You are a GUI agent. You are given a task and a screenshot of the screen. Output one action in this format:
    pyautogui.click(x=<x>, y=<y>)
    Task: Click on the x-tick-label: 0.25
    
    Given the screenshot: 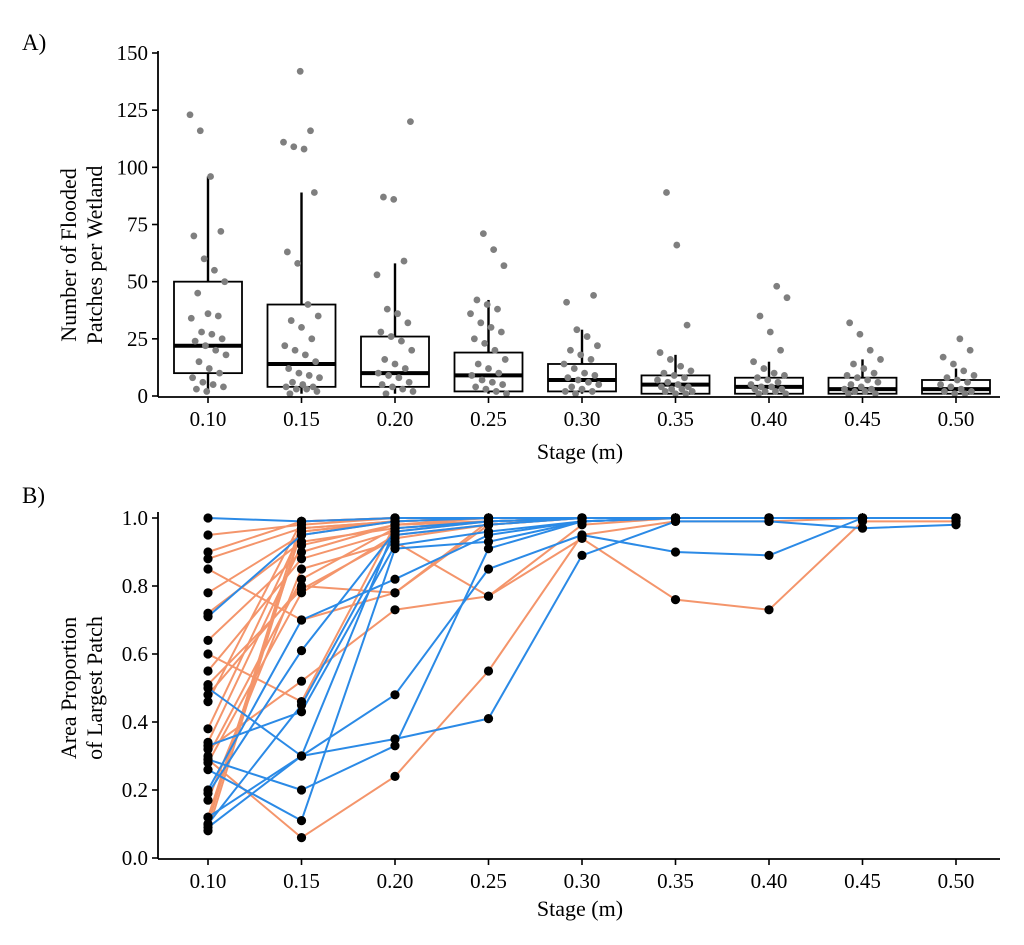 What is the action you would take?
    pyautogui.click(x=488, y=881)
    